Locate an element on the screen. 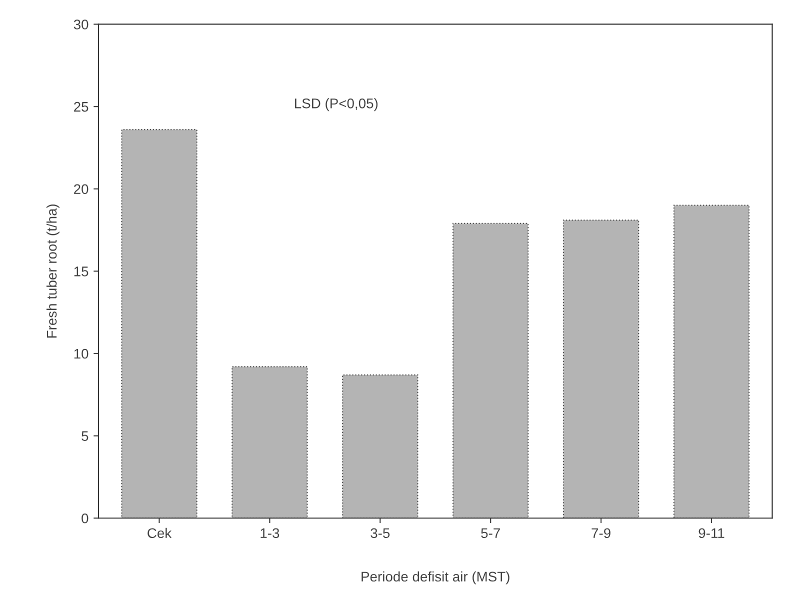 The image size is (788, 606). y-tick-label: 30 is located at coordinates (81, 25).